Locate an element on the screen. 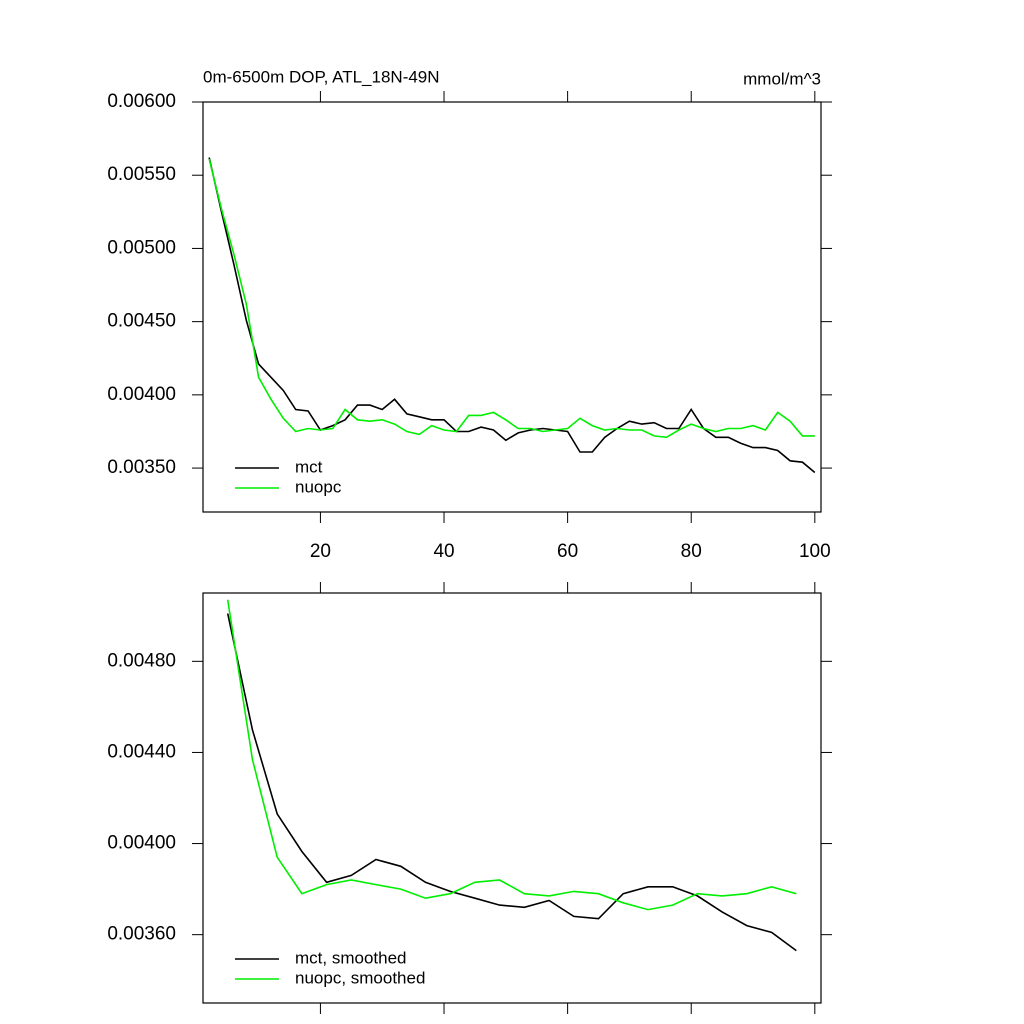 This screenshot has width=1024, height=1024. y-tick-label: 0.00450 is located at coordinates (141, 321).